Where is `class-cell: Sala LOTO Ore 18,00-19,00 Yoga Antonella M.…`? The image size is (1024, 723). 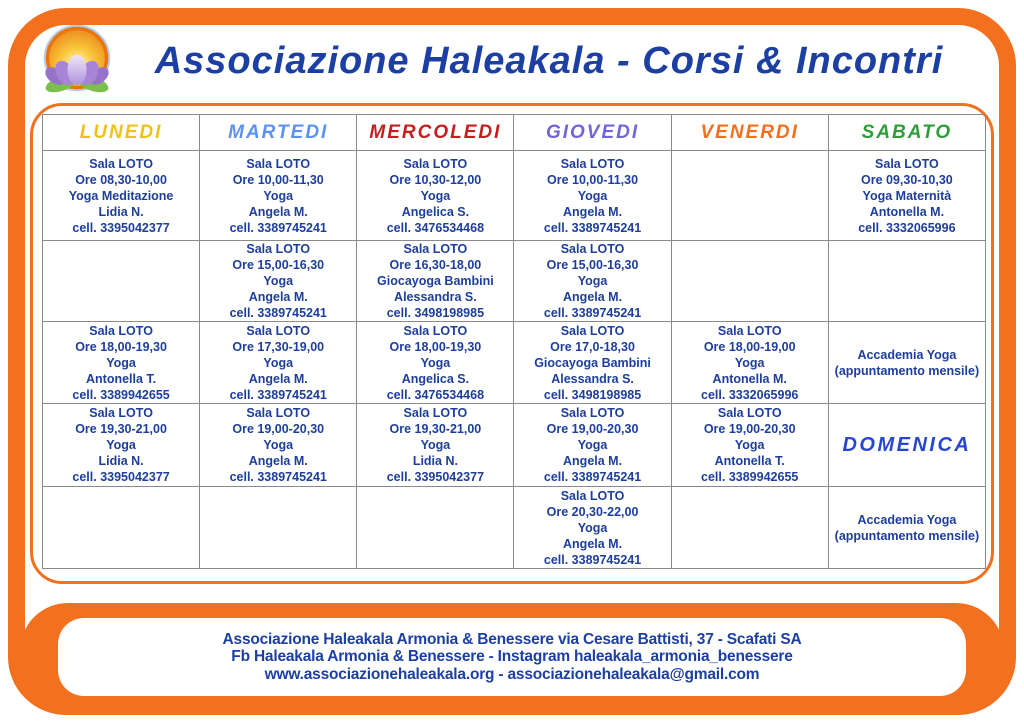 class-cell: Sala LOTO Ore 18,00-19,00 Yoga Antonella M.… is located at coordinates (749, 362).